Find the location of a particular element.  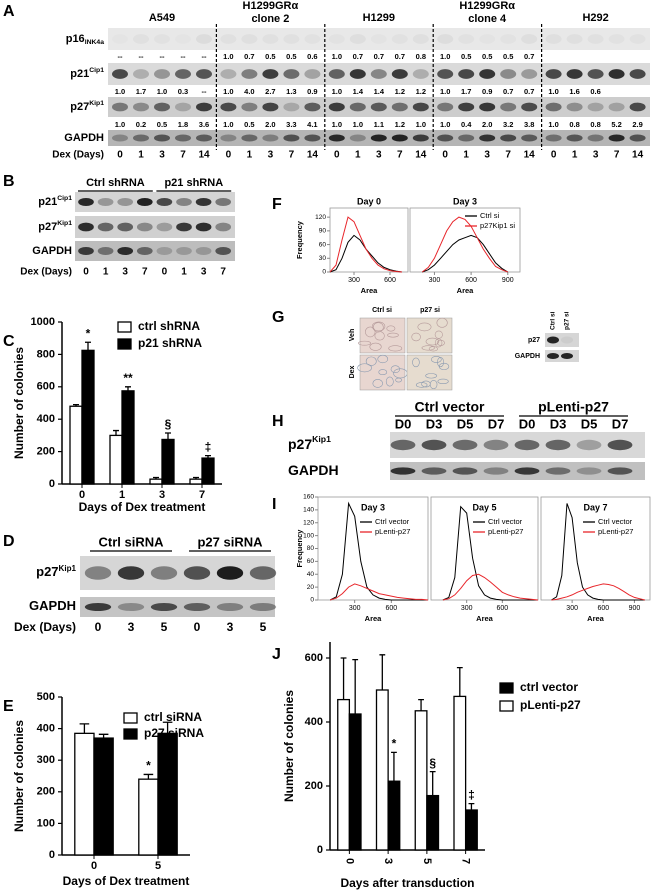

ratio: 5.2 is located at coordinates (616, 124).